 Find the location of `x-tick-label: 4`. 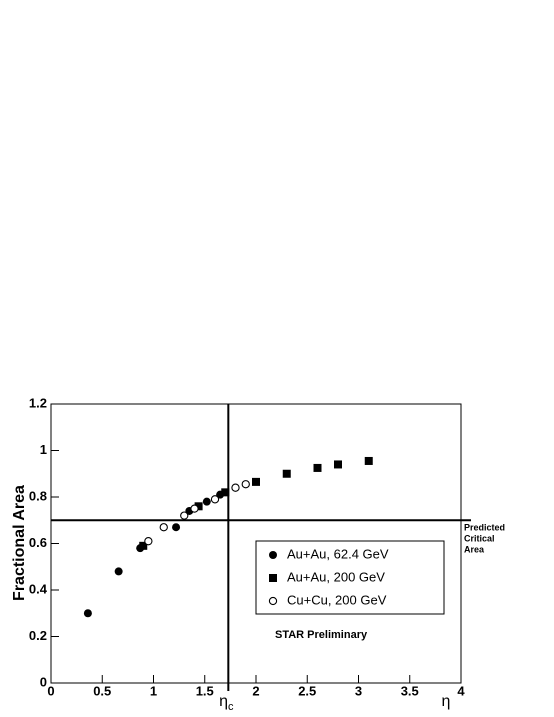

x-tick-label: 4 is located at coordinates (461, 690).